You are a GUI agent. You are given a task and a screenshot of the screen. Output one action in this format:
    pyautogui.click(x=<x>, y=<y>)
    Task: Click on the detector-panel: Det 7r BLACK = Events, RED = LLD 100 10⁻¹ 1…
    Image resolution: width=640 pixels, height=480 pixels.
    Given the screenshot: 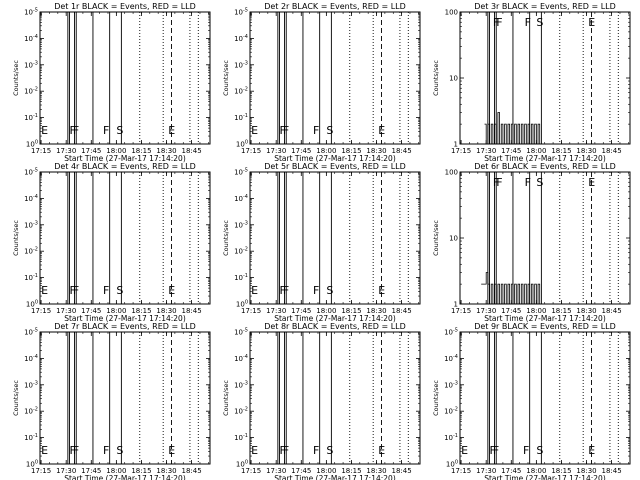 What is the action you would take?
    pyautogui.click(x=111, y=401)
    